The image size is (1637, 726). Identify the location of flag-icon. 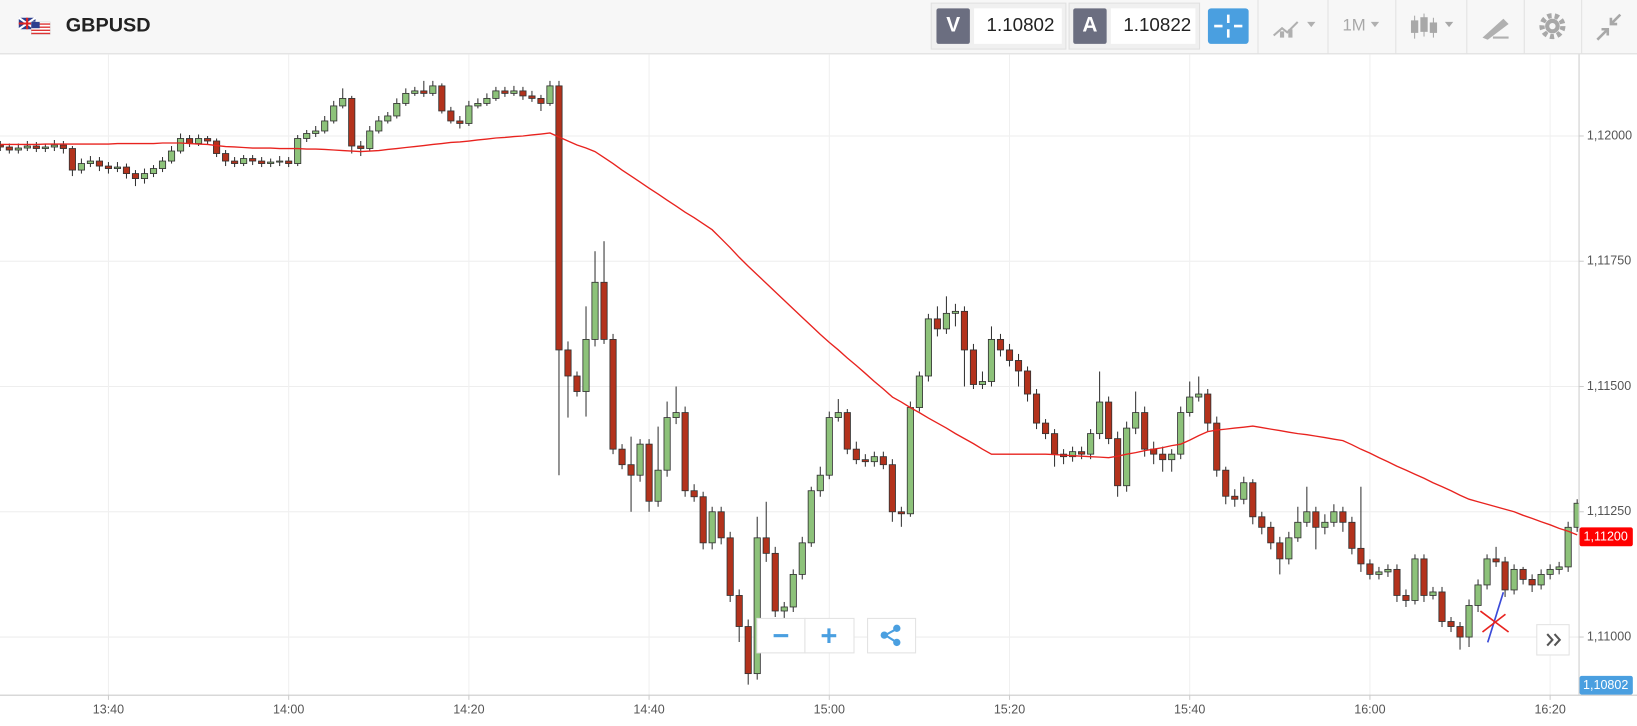
(34, 25).